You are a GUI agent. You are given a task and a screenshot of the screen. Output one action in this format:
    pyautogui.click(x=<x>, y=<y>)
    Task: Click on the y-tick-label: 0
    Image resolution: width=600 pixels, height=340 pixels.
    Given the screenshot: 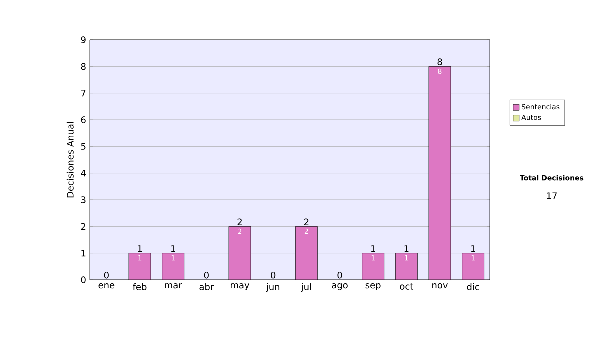 What is the action you would take?
    pyautogui.click(x=83, y=280)
    